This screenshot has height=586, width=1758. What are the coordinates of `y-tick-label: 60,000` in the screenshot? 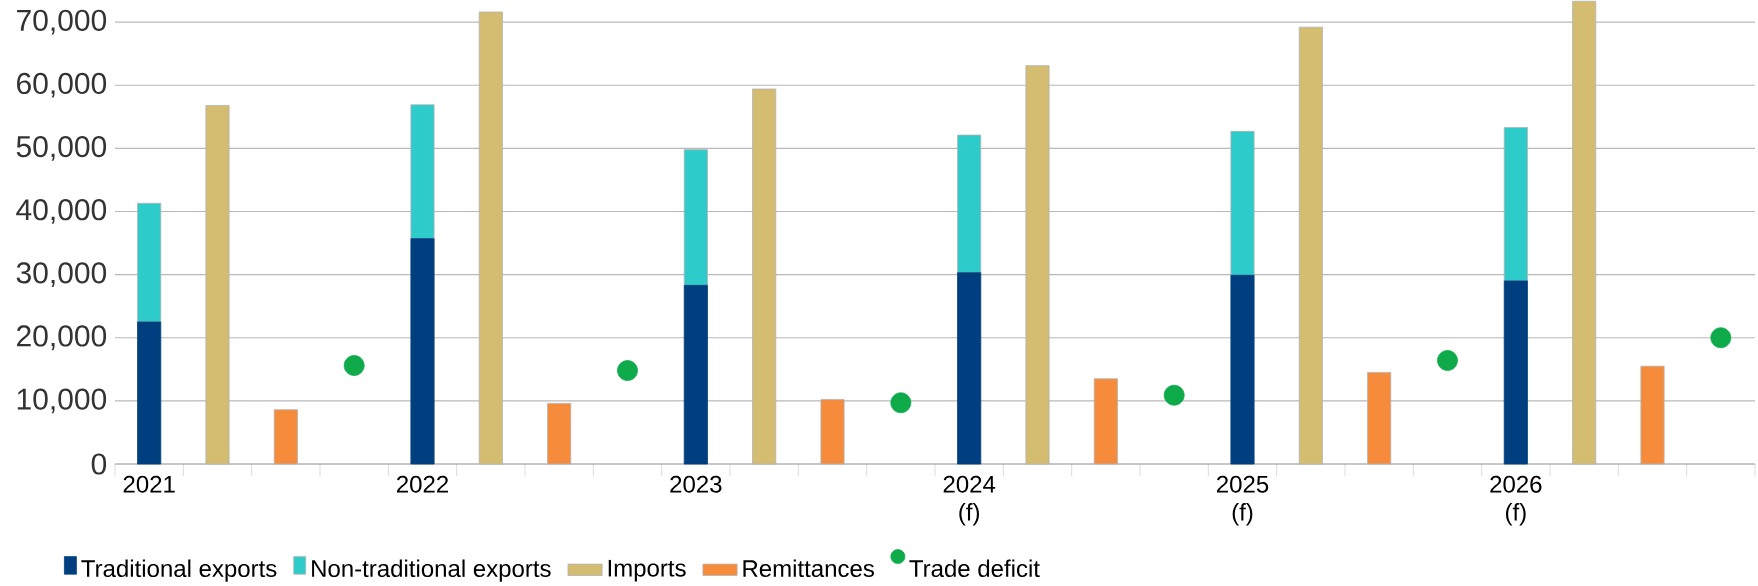 It's located at (62, 85).